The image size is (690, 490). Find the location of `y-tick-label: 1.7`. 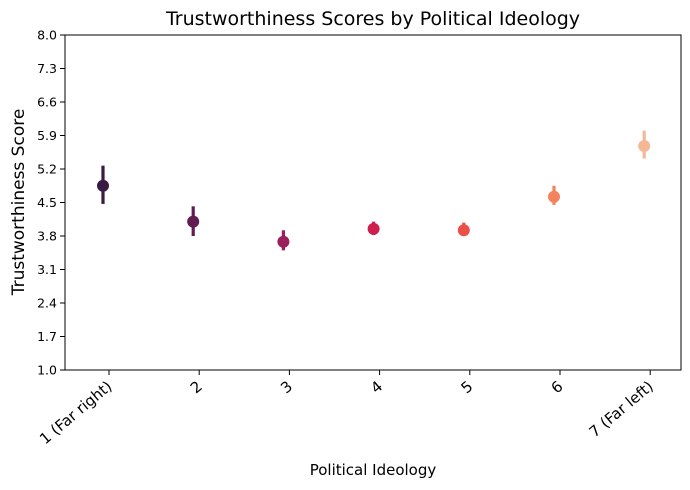

y-tick-label: 1.7 is located at coordinates (47, 336).